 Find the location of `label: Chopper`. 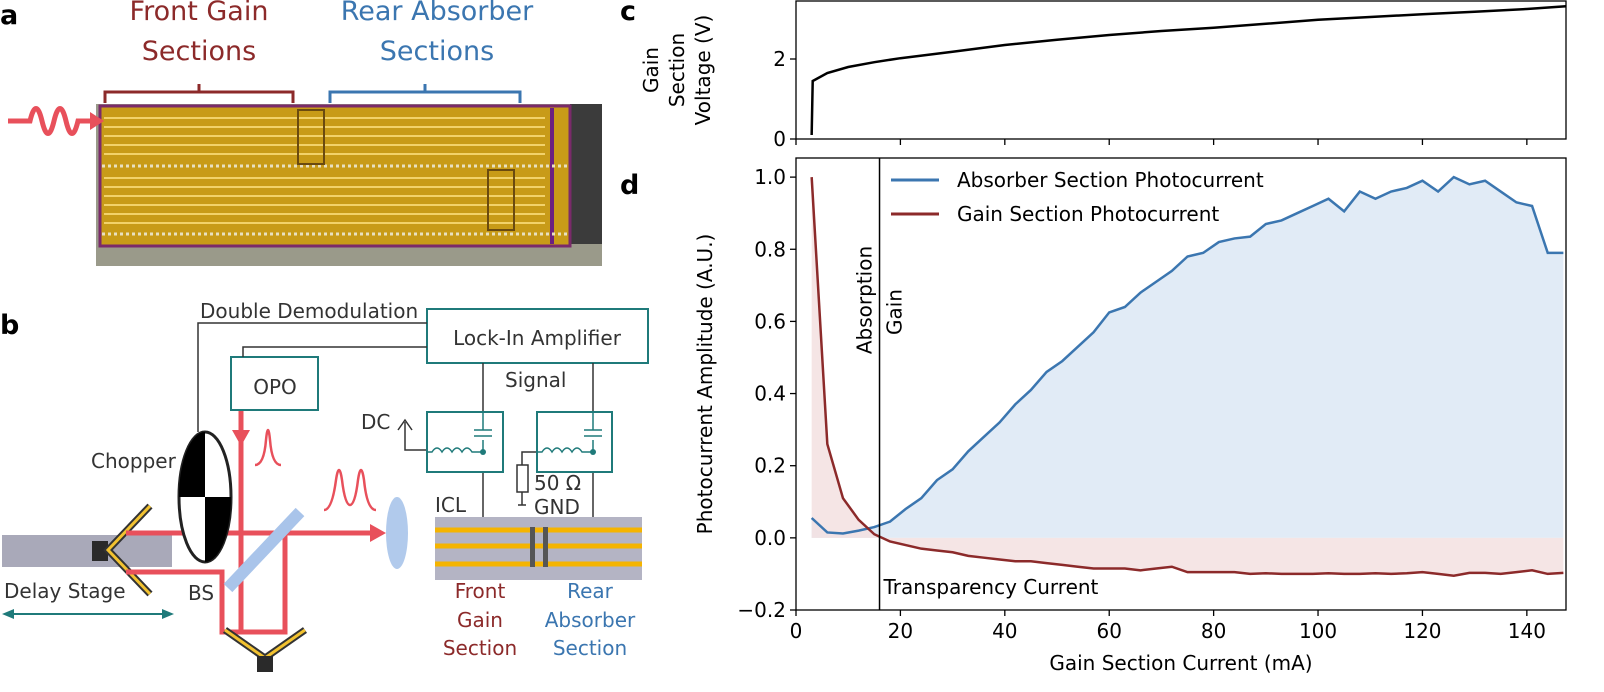

label: Chopper is located at coordinates (134, 461).